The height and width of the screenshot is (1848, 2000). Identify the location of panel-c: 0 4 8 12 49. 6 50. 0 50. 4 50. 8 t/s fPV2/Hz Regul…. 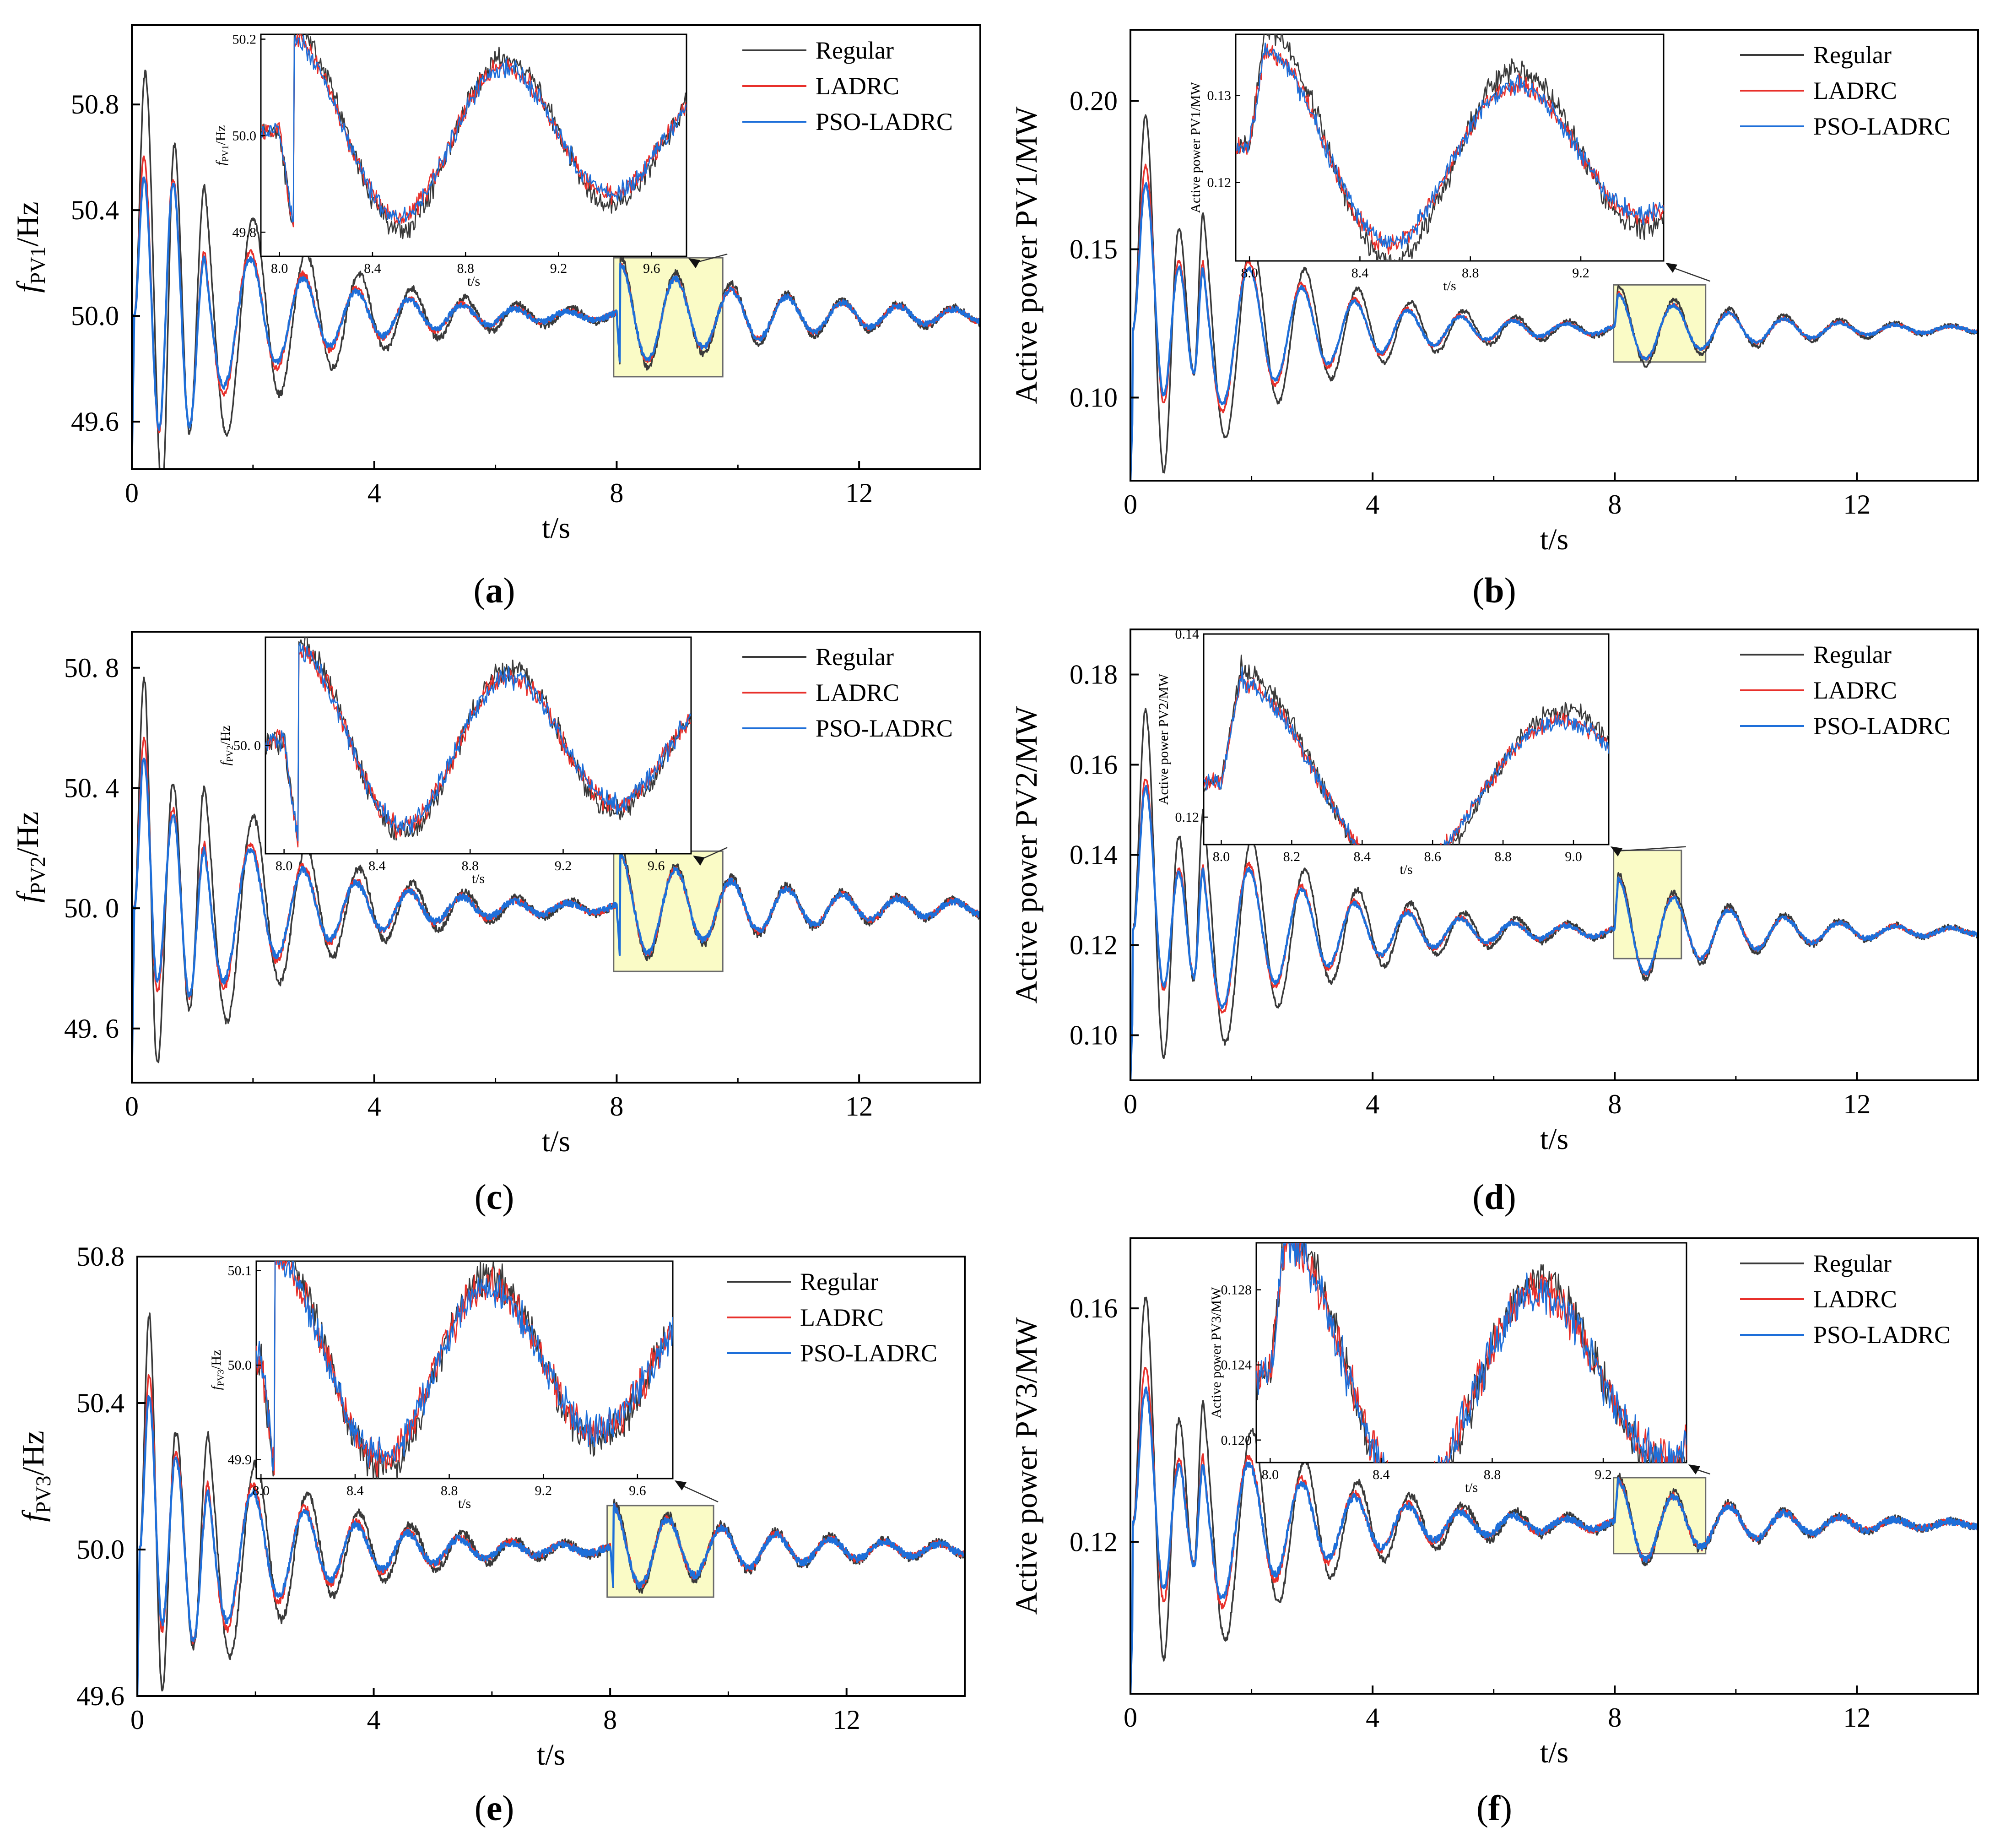
(496, 894).